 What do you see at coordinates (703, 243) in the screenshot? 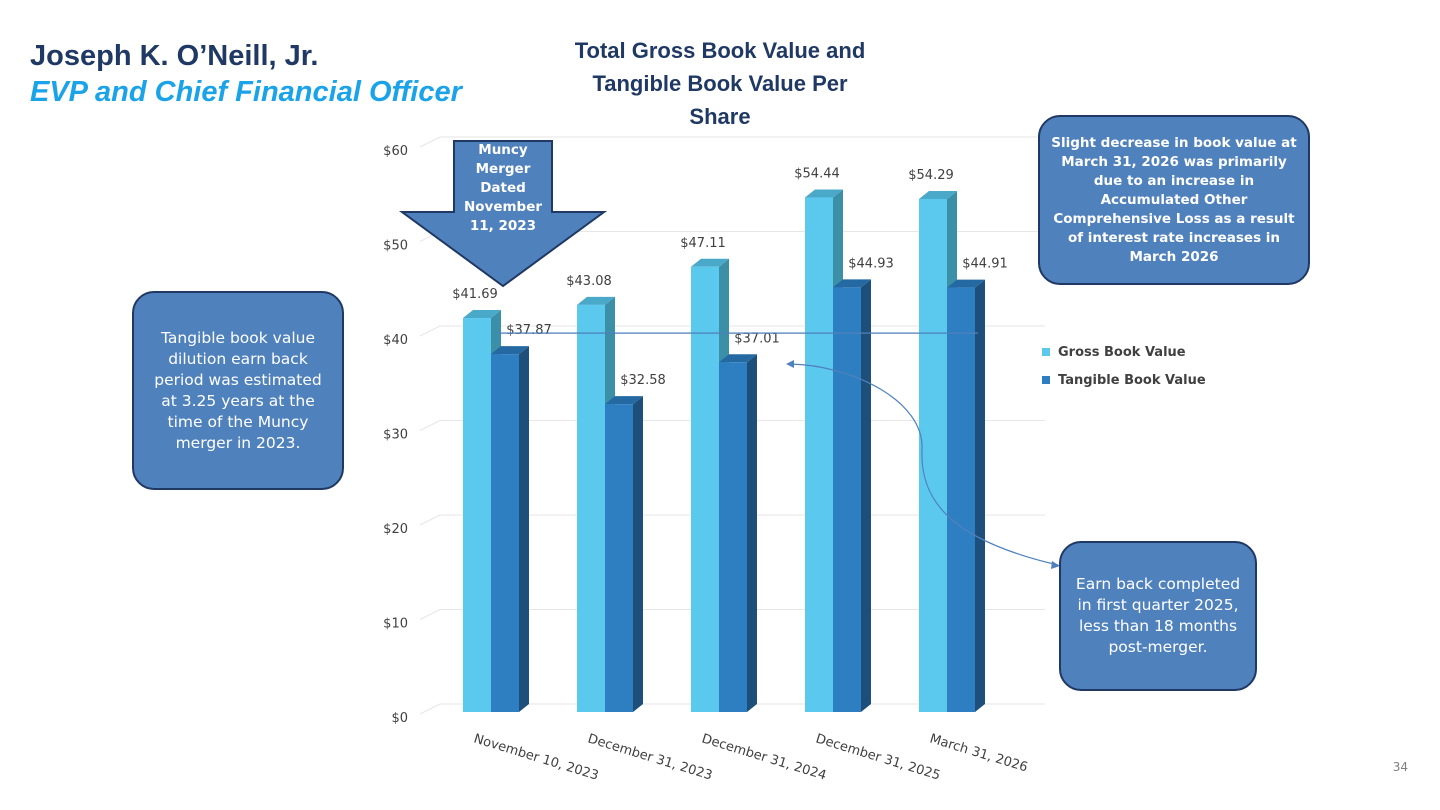
I see `data-label: $47.11` at bounding box center [703, 243].